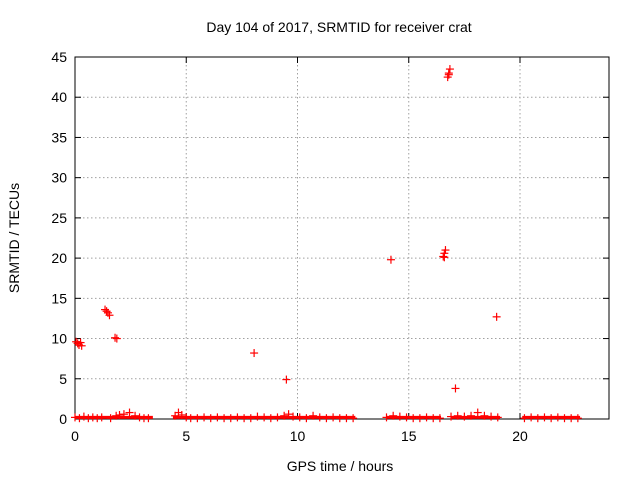 Image resolution: width=640 pixels, height=480 pixels. I want to click on x-tick-label: 0, so click(75, 436).